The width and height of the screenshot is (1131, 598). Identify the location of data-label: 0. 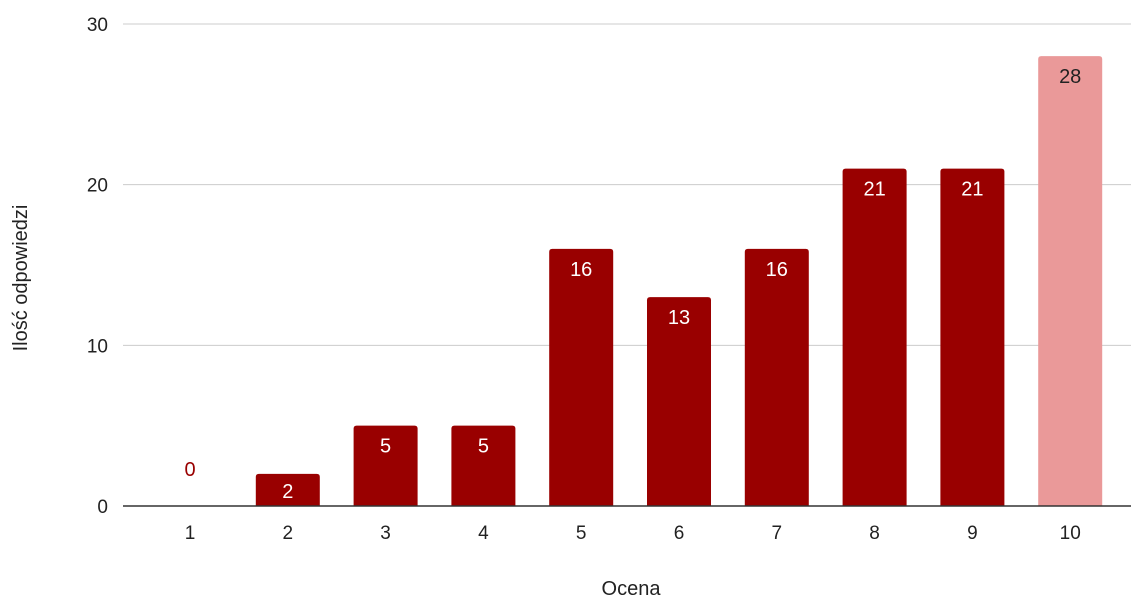
(189, 470).